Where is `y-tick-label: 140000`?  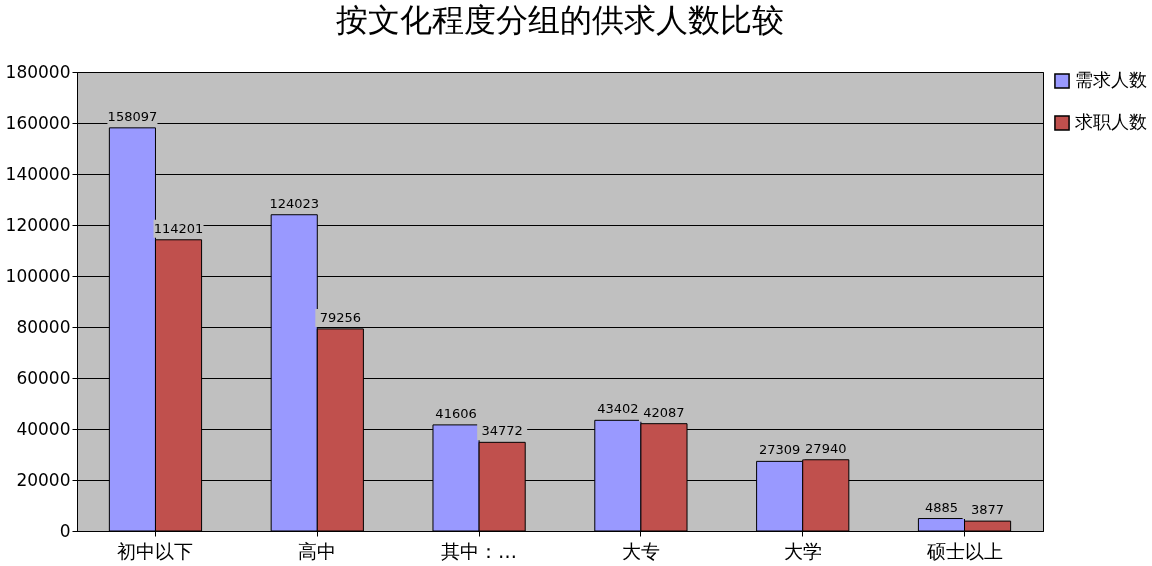 y-tick-label: 140000 is located at coordinates (38, 173).